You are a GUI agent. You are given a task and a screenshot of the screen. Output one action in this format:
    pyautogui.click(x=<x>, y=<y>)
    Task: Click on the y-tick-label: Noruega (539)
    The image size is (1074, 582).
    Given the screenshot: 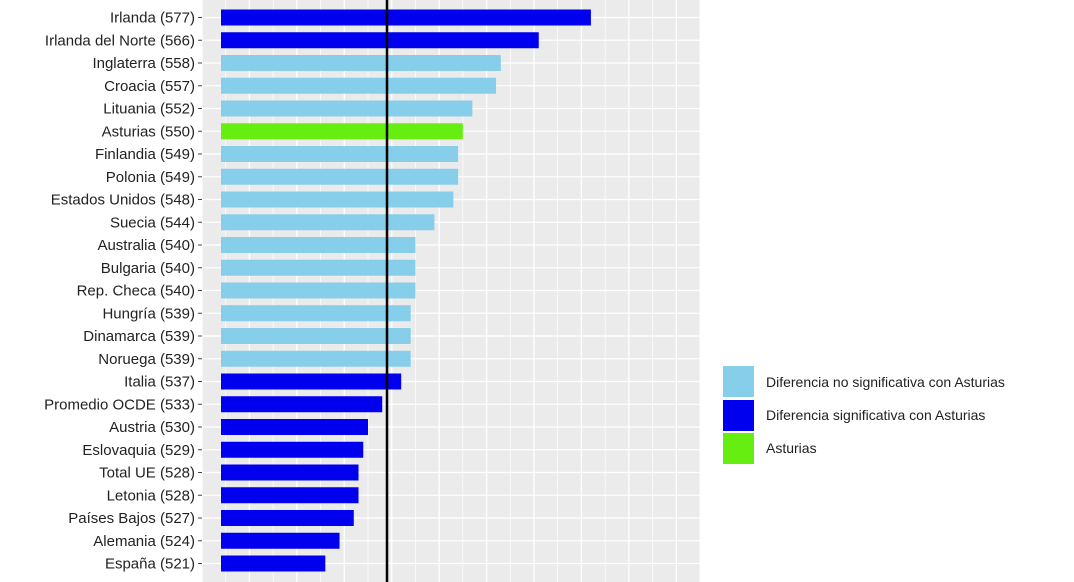 What is the action you would take?
    pyautogui.click(x=146, y=359)
    